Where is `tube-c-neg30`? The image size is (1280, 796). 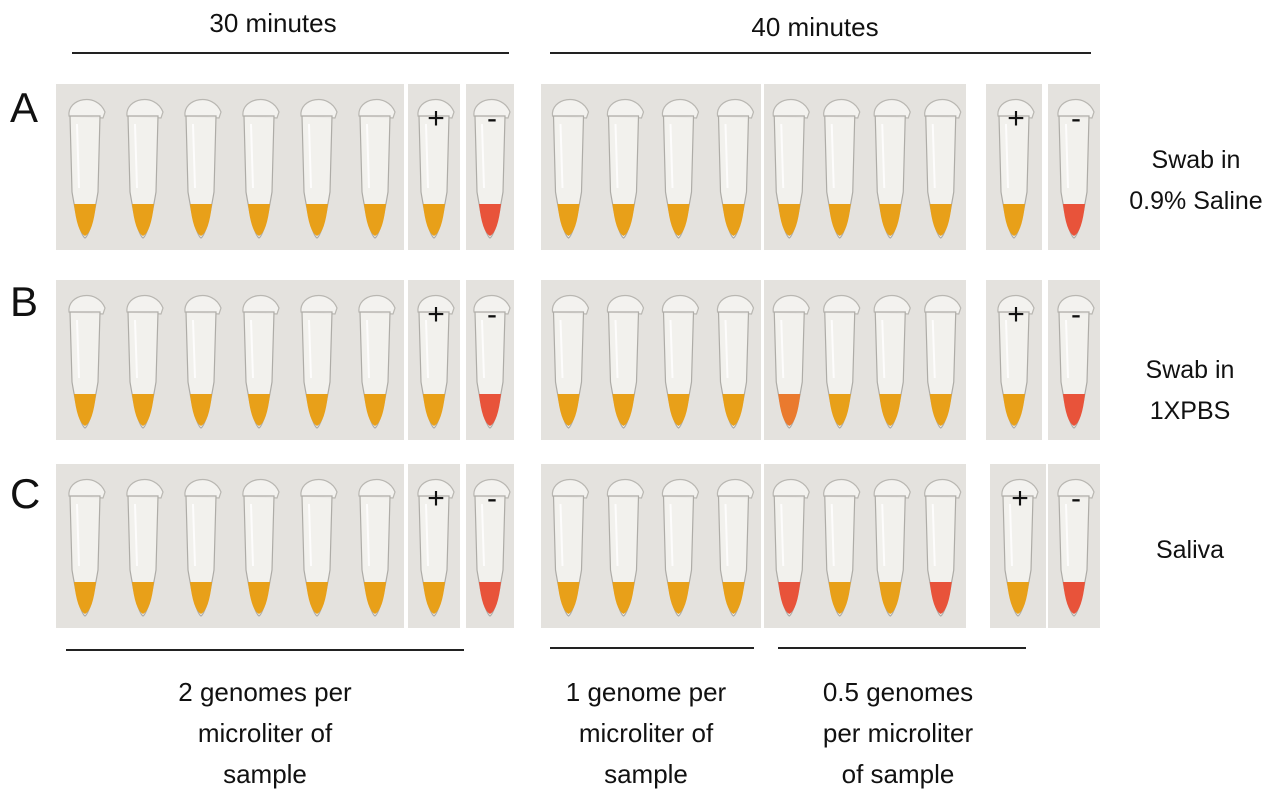
tube-c-neg30 is located at coordinates (492, 547).